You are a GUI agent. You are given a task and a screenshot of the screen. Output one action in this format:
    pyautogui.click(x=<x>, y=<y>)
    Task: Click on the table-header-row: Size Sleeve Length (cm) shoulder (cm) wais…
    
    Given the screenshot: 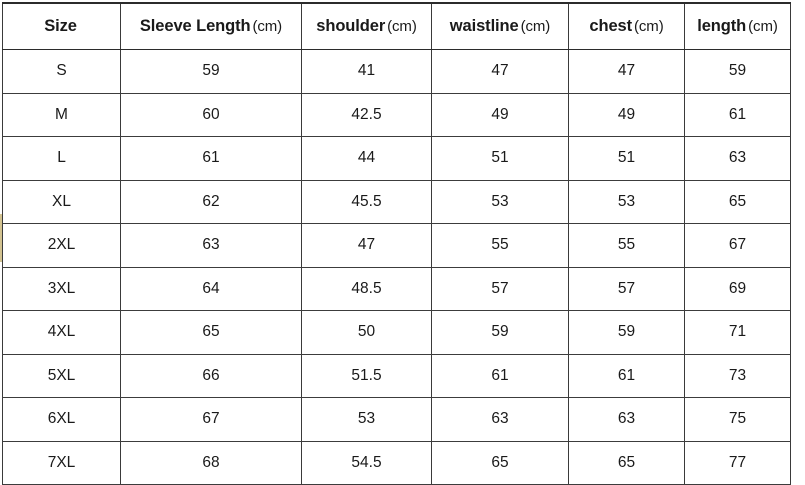 What is the action you would take?
    pyautogui.click(x=396, y=26)
    